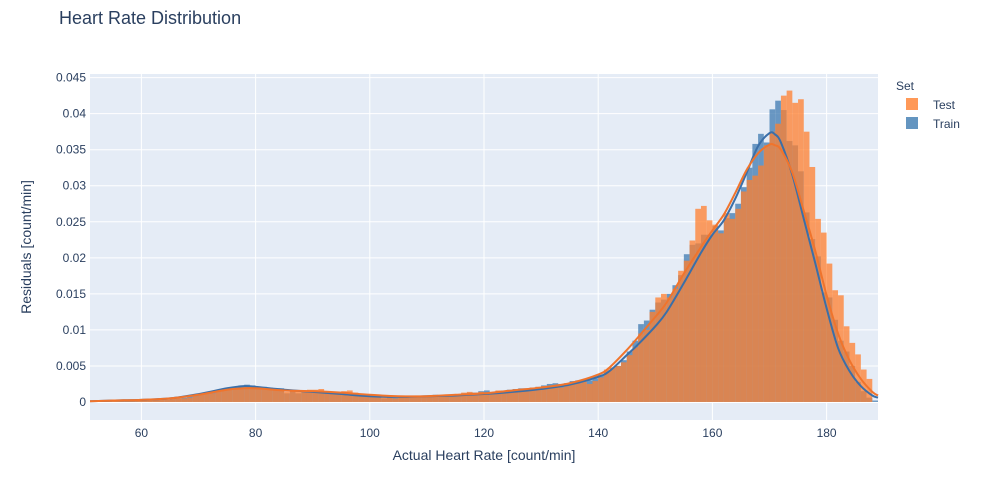 The image size is (985, 478). What do you see at coordinates (944, 105) in the screenshot?
I see `legend-label-test: Test` at bounding box center [944, 105].